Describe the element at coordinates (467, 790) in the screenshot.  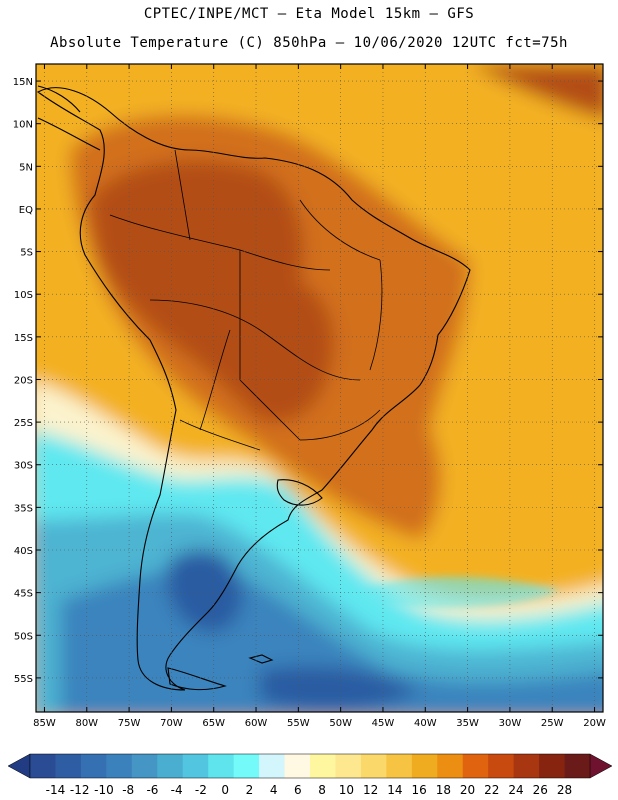
I see `colorbar-label: 20` at that location.